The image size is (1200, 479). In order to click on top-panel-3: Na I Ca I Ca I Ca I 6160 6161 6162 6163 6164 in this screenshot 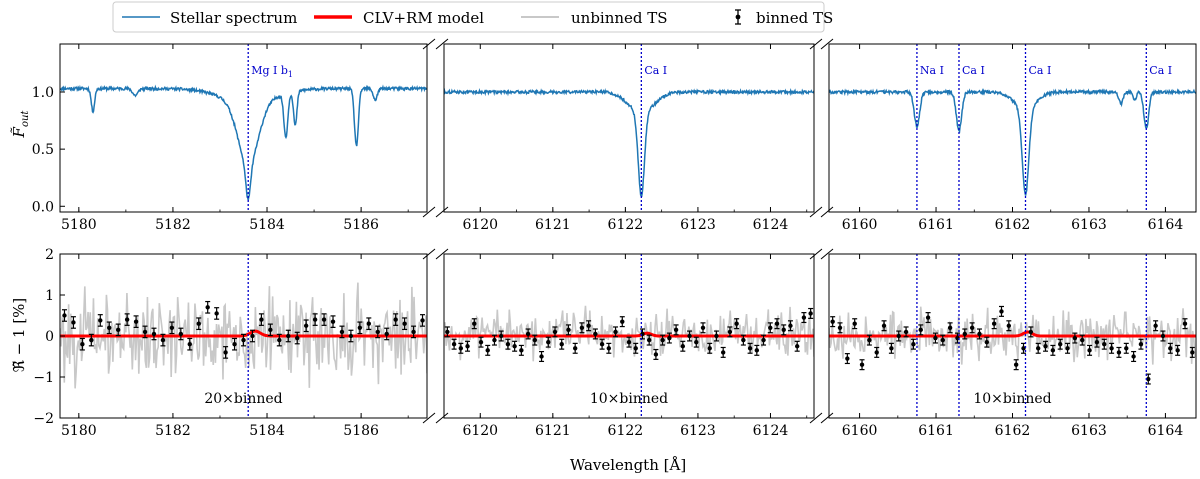, I will do `click(1008, 135)`.